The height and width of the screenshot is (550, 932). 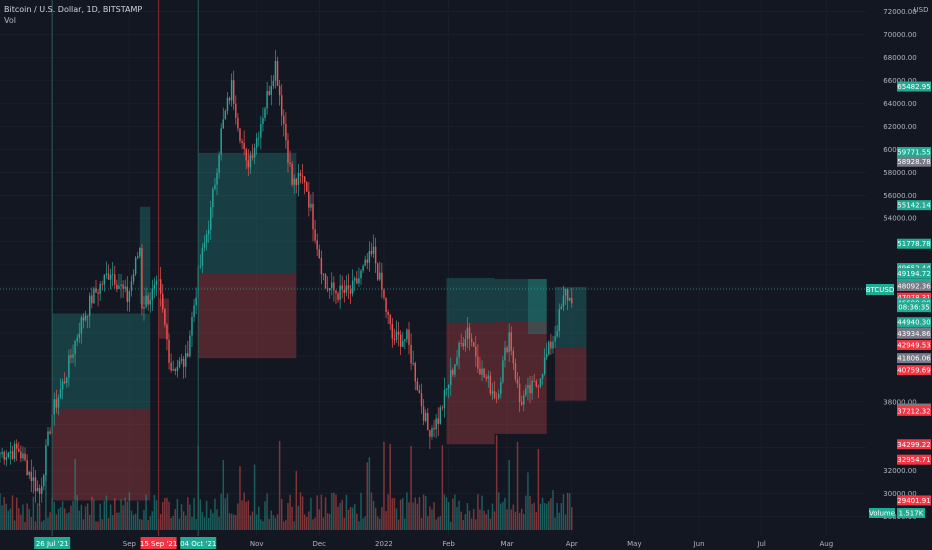 I want to click on price-tick-label: 66000.00, so click(x=899, y=81).